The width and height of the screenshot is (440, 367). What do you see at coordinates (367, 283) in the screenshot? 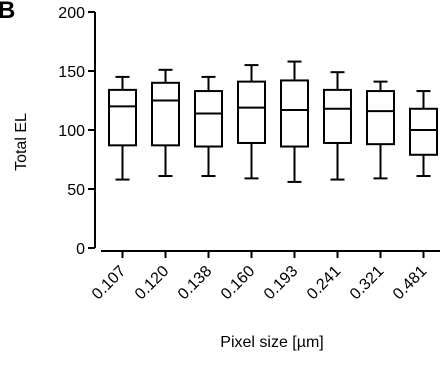
I see `x-tick-label: 0.321` at bounding box center [367, 283].